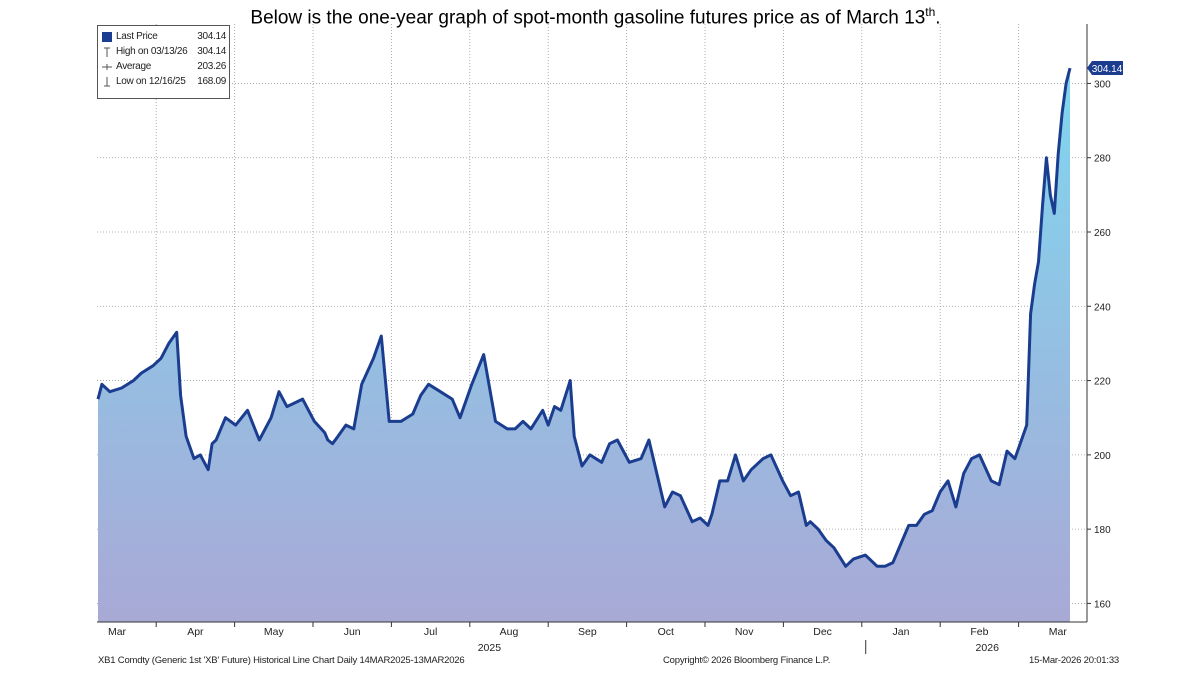 The height and width of the screenshot is (673, 1191). Describe the element at coordinates (1102, 233) in the screenshot. I see `y-tick-label: 260` at that location.